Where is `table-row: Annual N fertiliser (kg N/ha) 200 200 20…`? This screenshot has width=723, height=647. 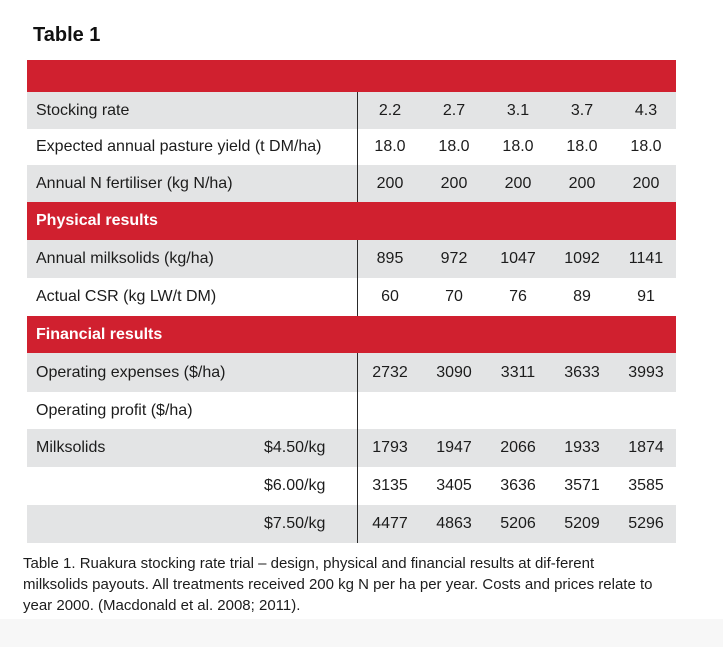 table-row: Annual N fertiliser (kg N/ha) 200 200 20… is located at coordinates (351, 183).